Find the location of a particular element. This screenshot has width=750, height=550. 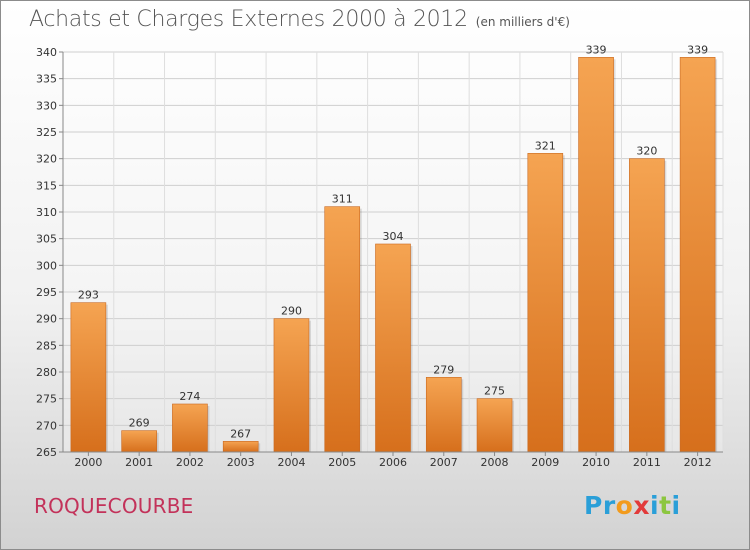

logo-letter: r is located at coordinates (609, 505).